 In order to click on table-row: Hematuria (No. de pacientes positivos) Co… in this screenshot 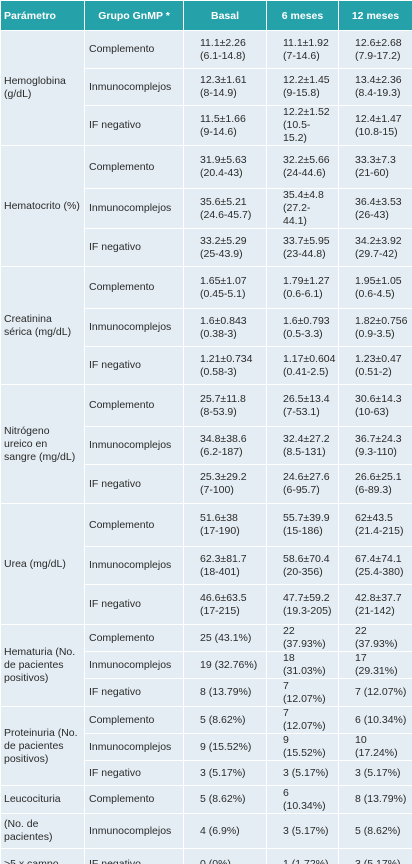, I will do `click(206, 665)`.